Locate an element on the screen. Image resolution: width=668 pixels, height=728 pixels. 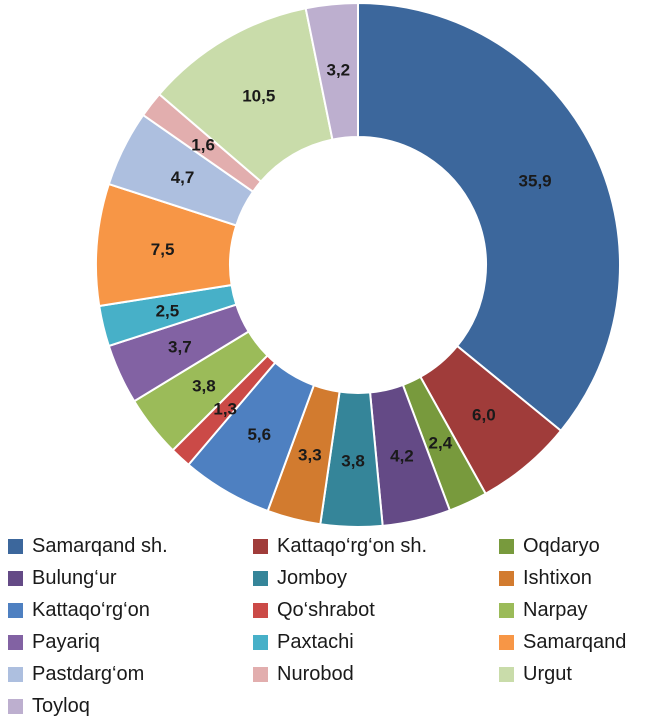
legend-item-nurobod: Nurobod is located at coordinates (303, 674).